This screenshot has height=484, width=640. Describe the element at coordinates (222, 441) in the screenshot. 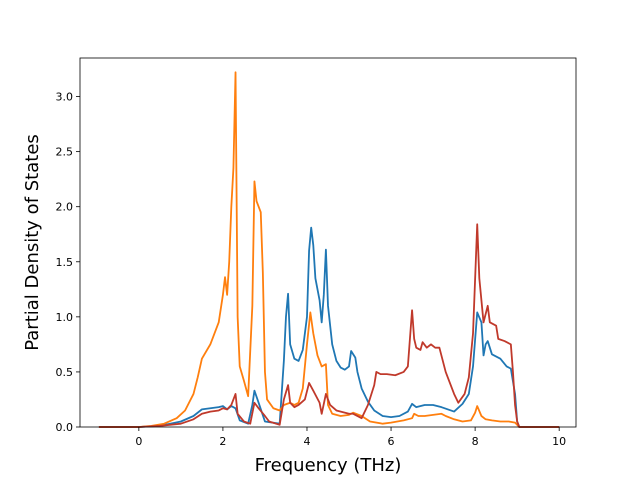

I see `x-tick-label: 2` at that location.